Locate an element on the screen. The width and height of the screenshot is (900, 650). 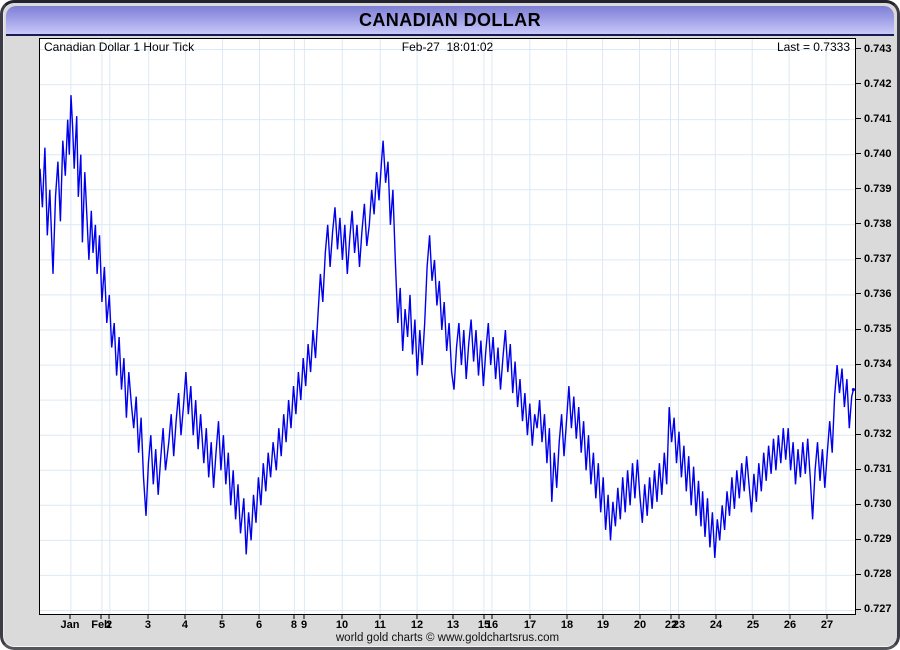
y-axis-label: 0.727 is located at coordinates (874, 609).